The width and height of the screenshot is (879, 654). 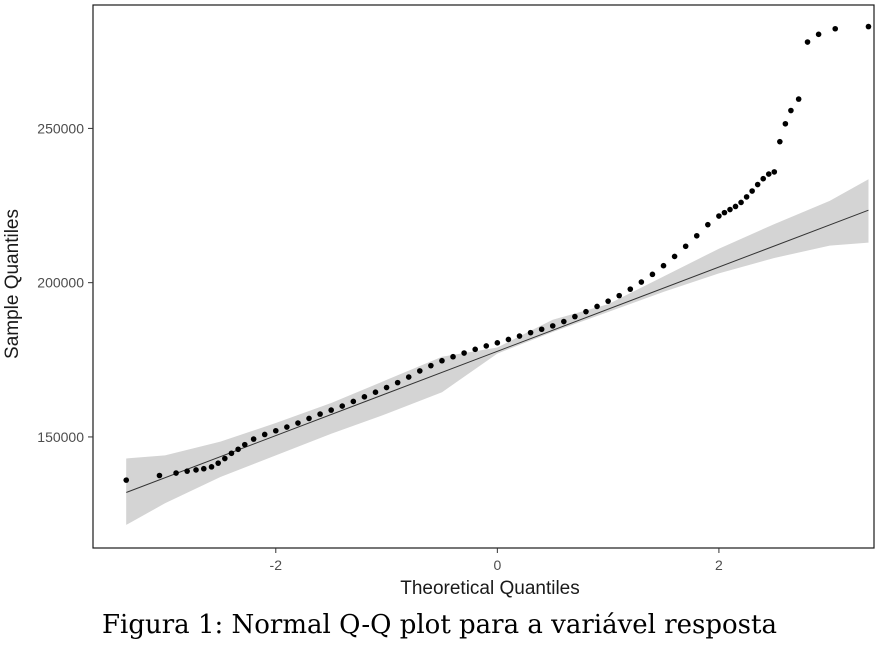 What do you see at coordinates (60, 128) in the screenshot?
I see `y-tick-label: 250000` at bounding box center [60, 128].